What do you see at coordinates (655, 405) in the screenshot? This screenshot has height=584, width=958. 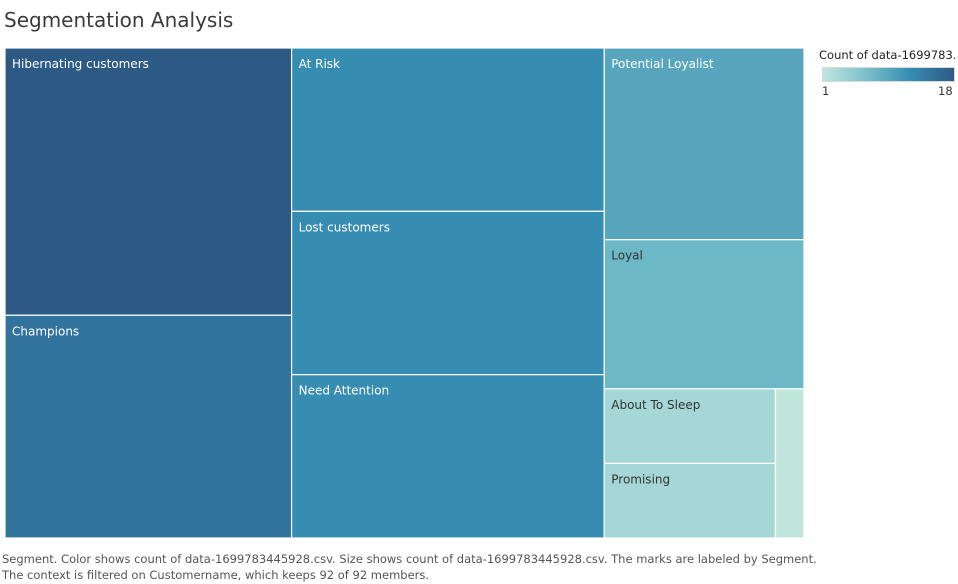 I see `treemap-label: About To Sleep` at bounding box center [655, 405].